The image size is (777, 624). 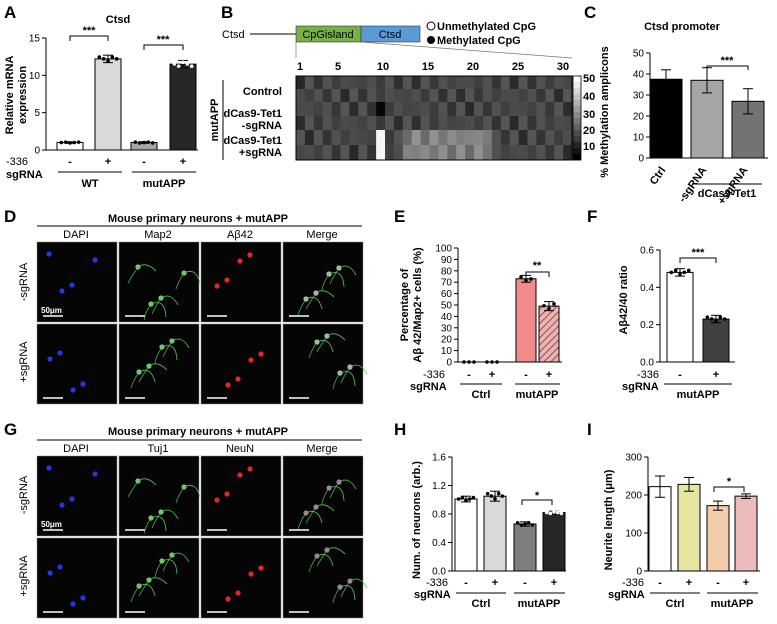 What do you see at coordinates (698, 395) in the screenshot?
I see `panel-f-group: mutAPP` at bounding box center [698, 395].